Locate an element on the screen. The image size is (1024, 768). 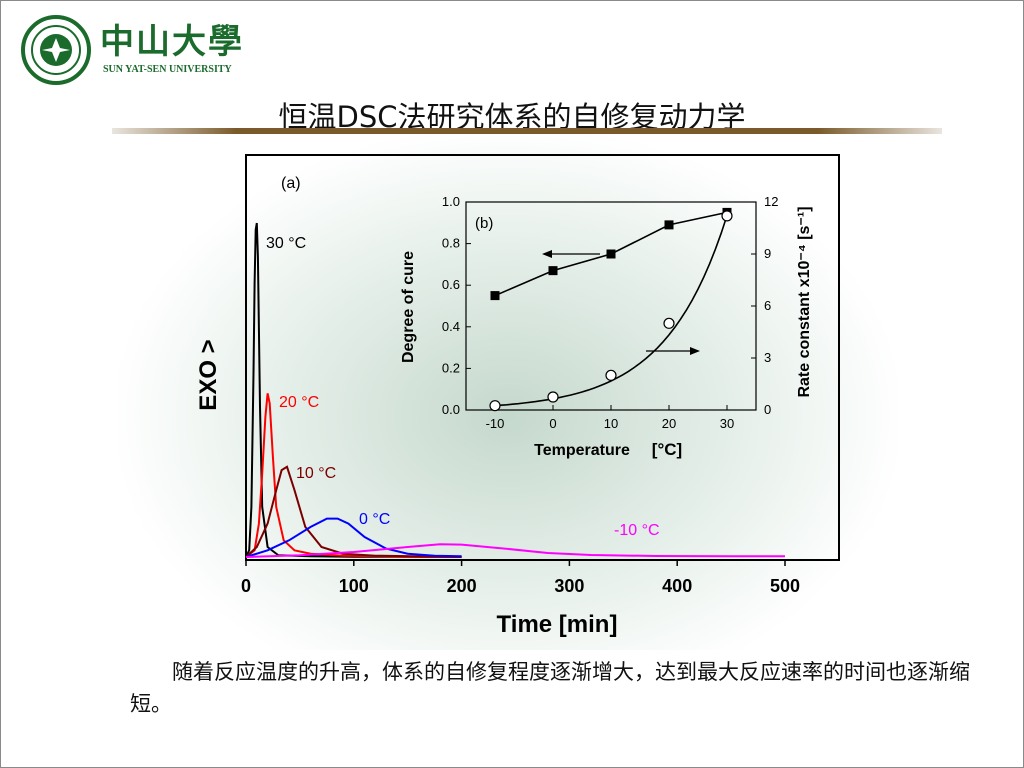
x-tick-label-a: 100 is located at coordinates (354, 586).